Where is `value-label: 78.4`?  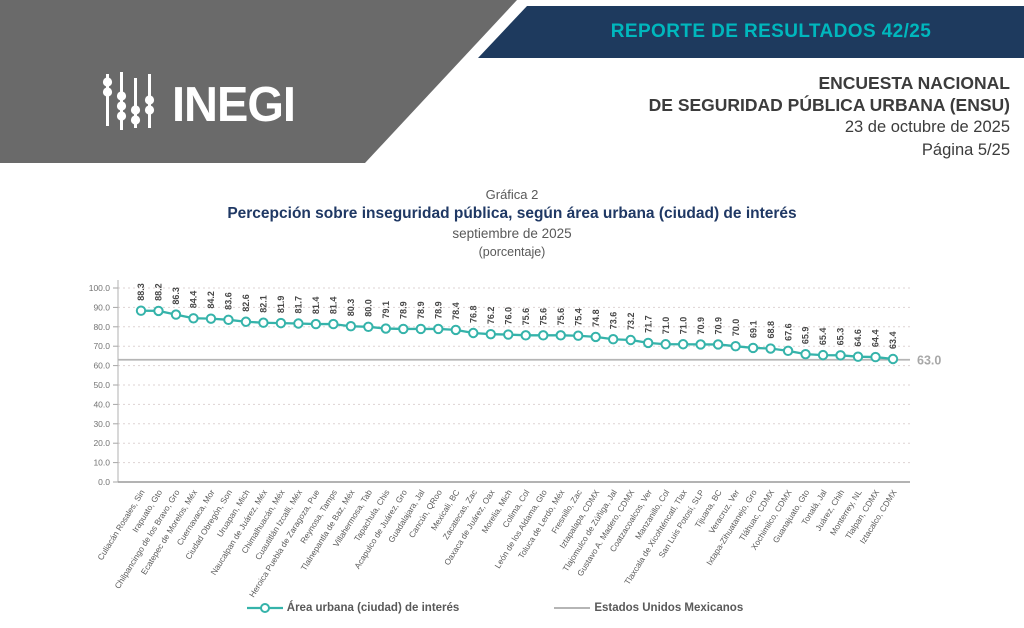
value-label: 78.4 is located at coordinates (456, 311).